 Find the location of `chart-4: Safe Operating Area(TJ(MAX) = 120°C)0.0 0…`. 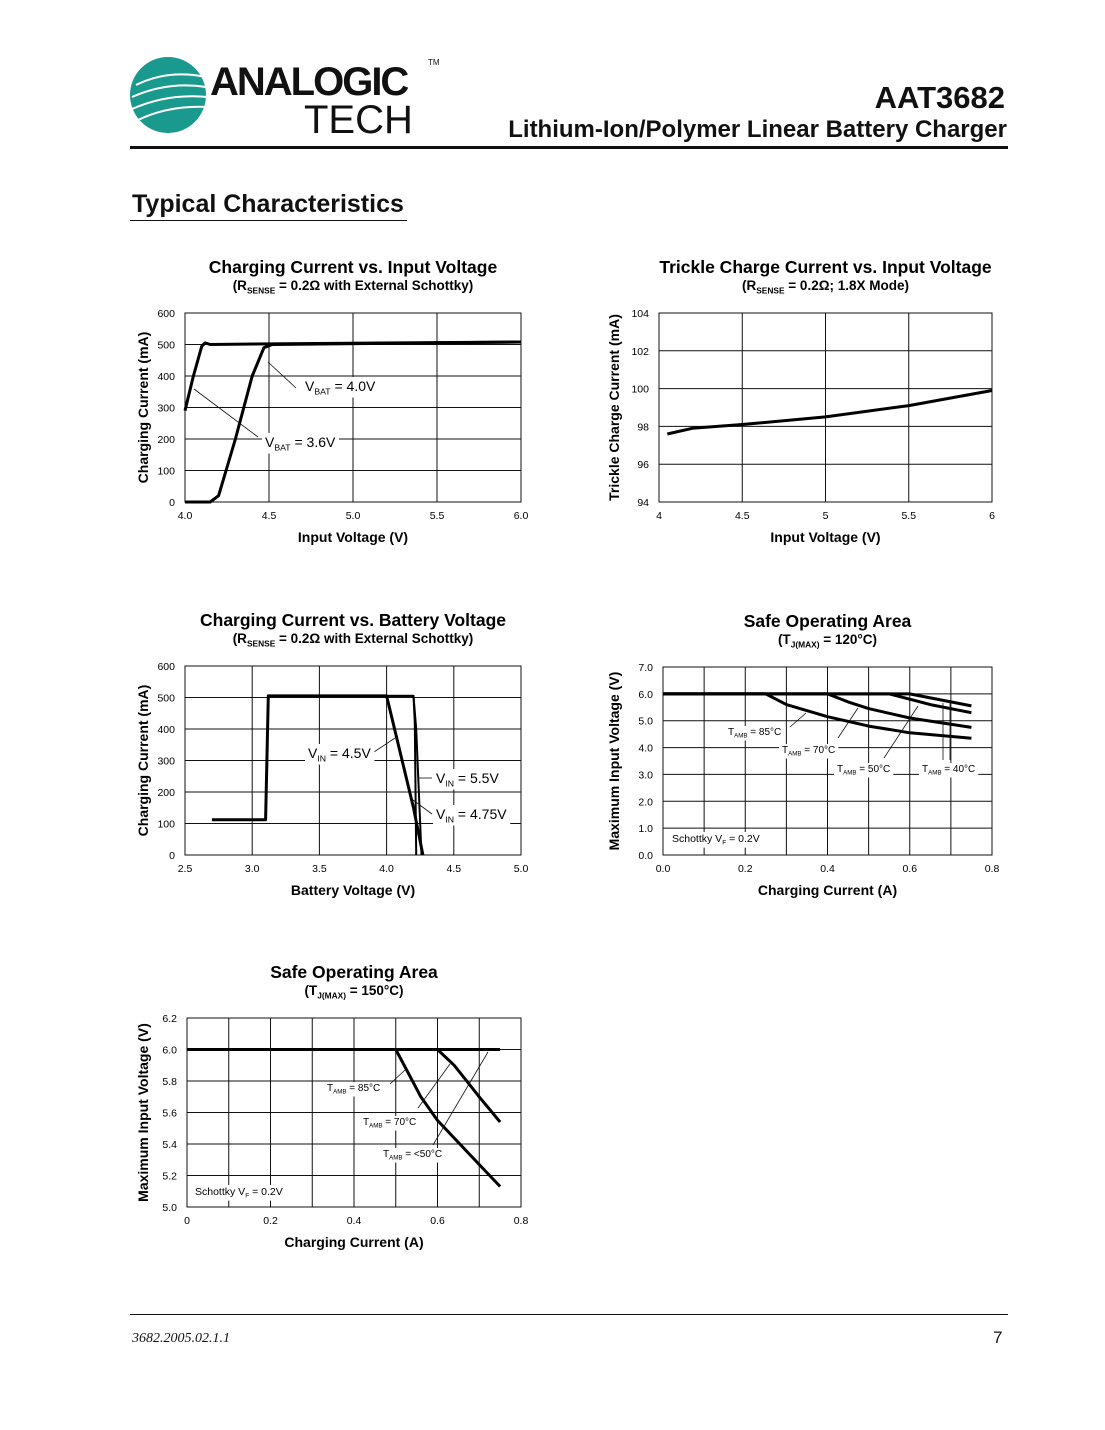

chart-4: Safe Operating Area(TJ(MAX) = 120°C)0.0 0… is located at coordinates (802, 754).